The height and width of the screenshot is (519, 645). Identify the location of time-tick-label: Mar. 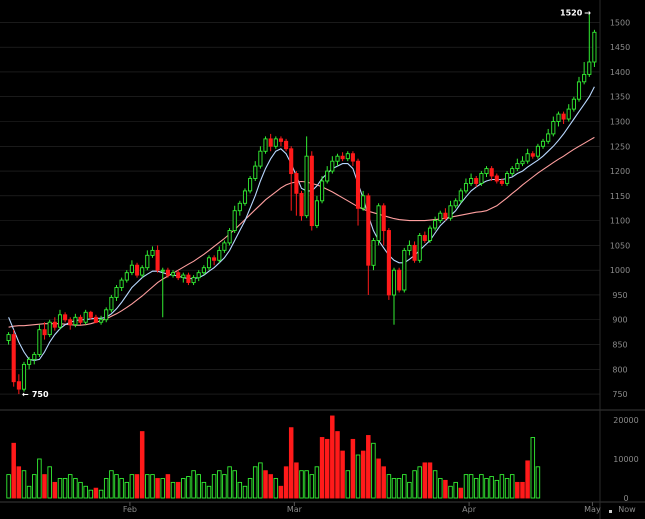
(295, 509).